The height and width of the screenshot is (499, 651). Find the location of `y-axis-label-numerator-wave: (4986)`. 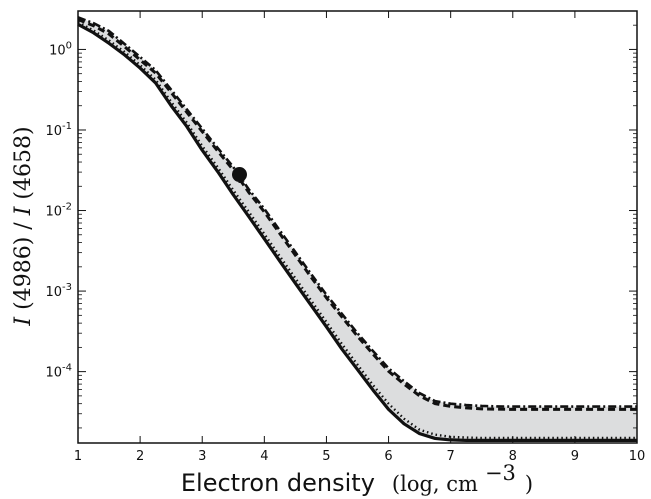

y-axis-label-numerator-wave: (4986) is located at coordinates (23, 273).